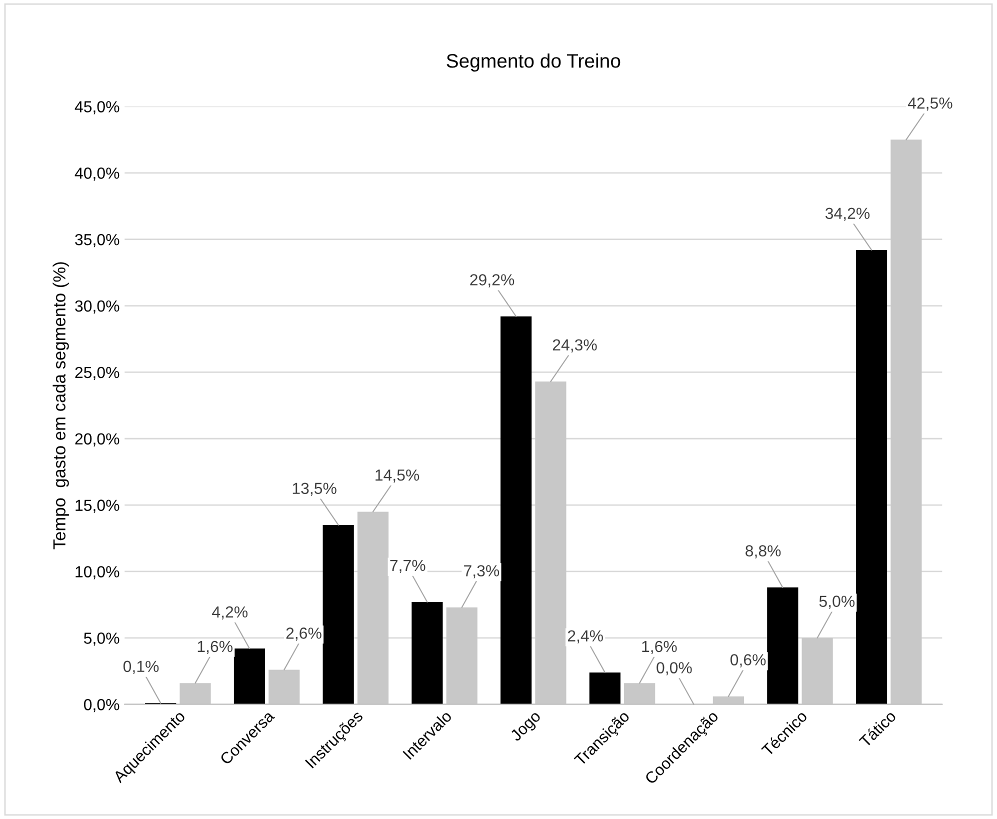 The height and width of the screenshot is (819, 997). Describe the element at coordinates (482, 571) in the screenshot. I see `data-label: 7,3%` at that location.